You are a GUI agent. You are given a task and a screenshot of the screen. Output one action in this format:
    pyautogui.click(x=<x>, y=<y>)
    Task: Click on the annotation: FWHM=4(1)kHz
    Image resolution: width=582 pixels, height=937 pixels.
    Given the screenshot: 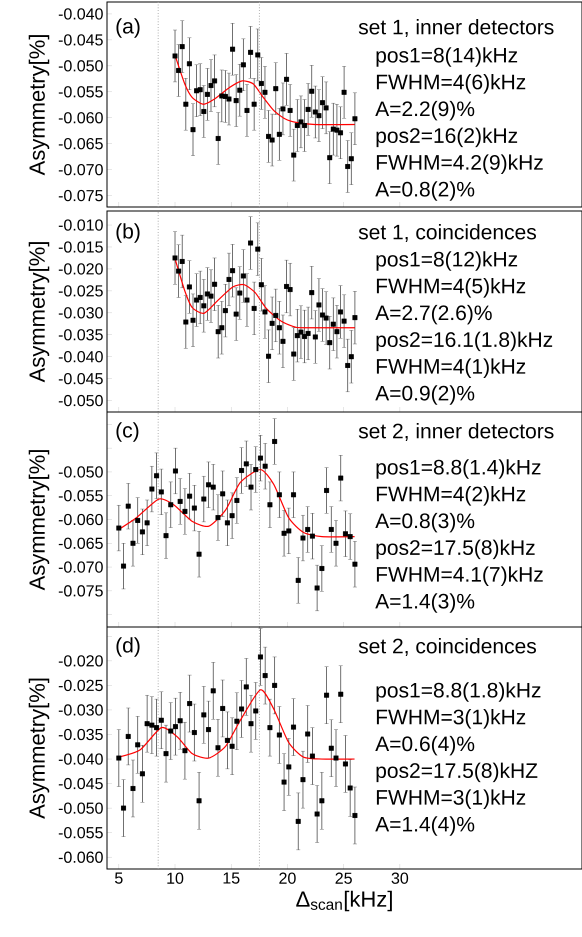 What is the action you would take?
    pyautogui.click(x=451, y=368)
    